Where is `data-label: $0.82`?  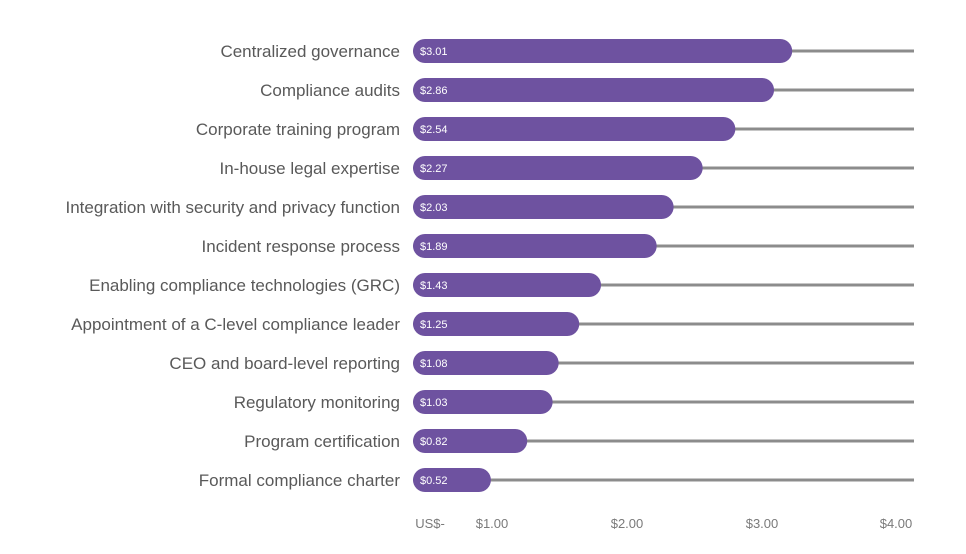
data-label: $0.82 is located at coordinates (434, 442).